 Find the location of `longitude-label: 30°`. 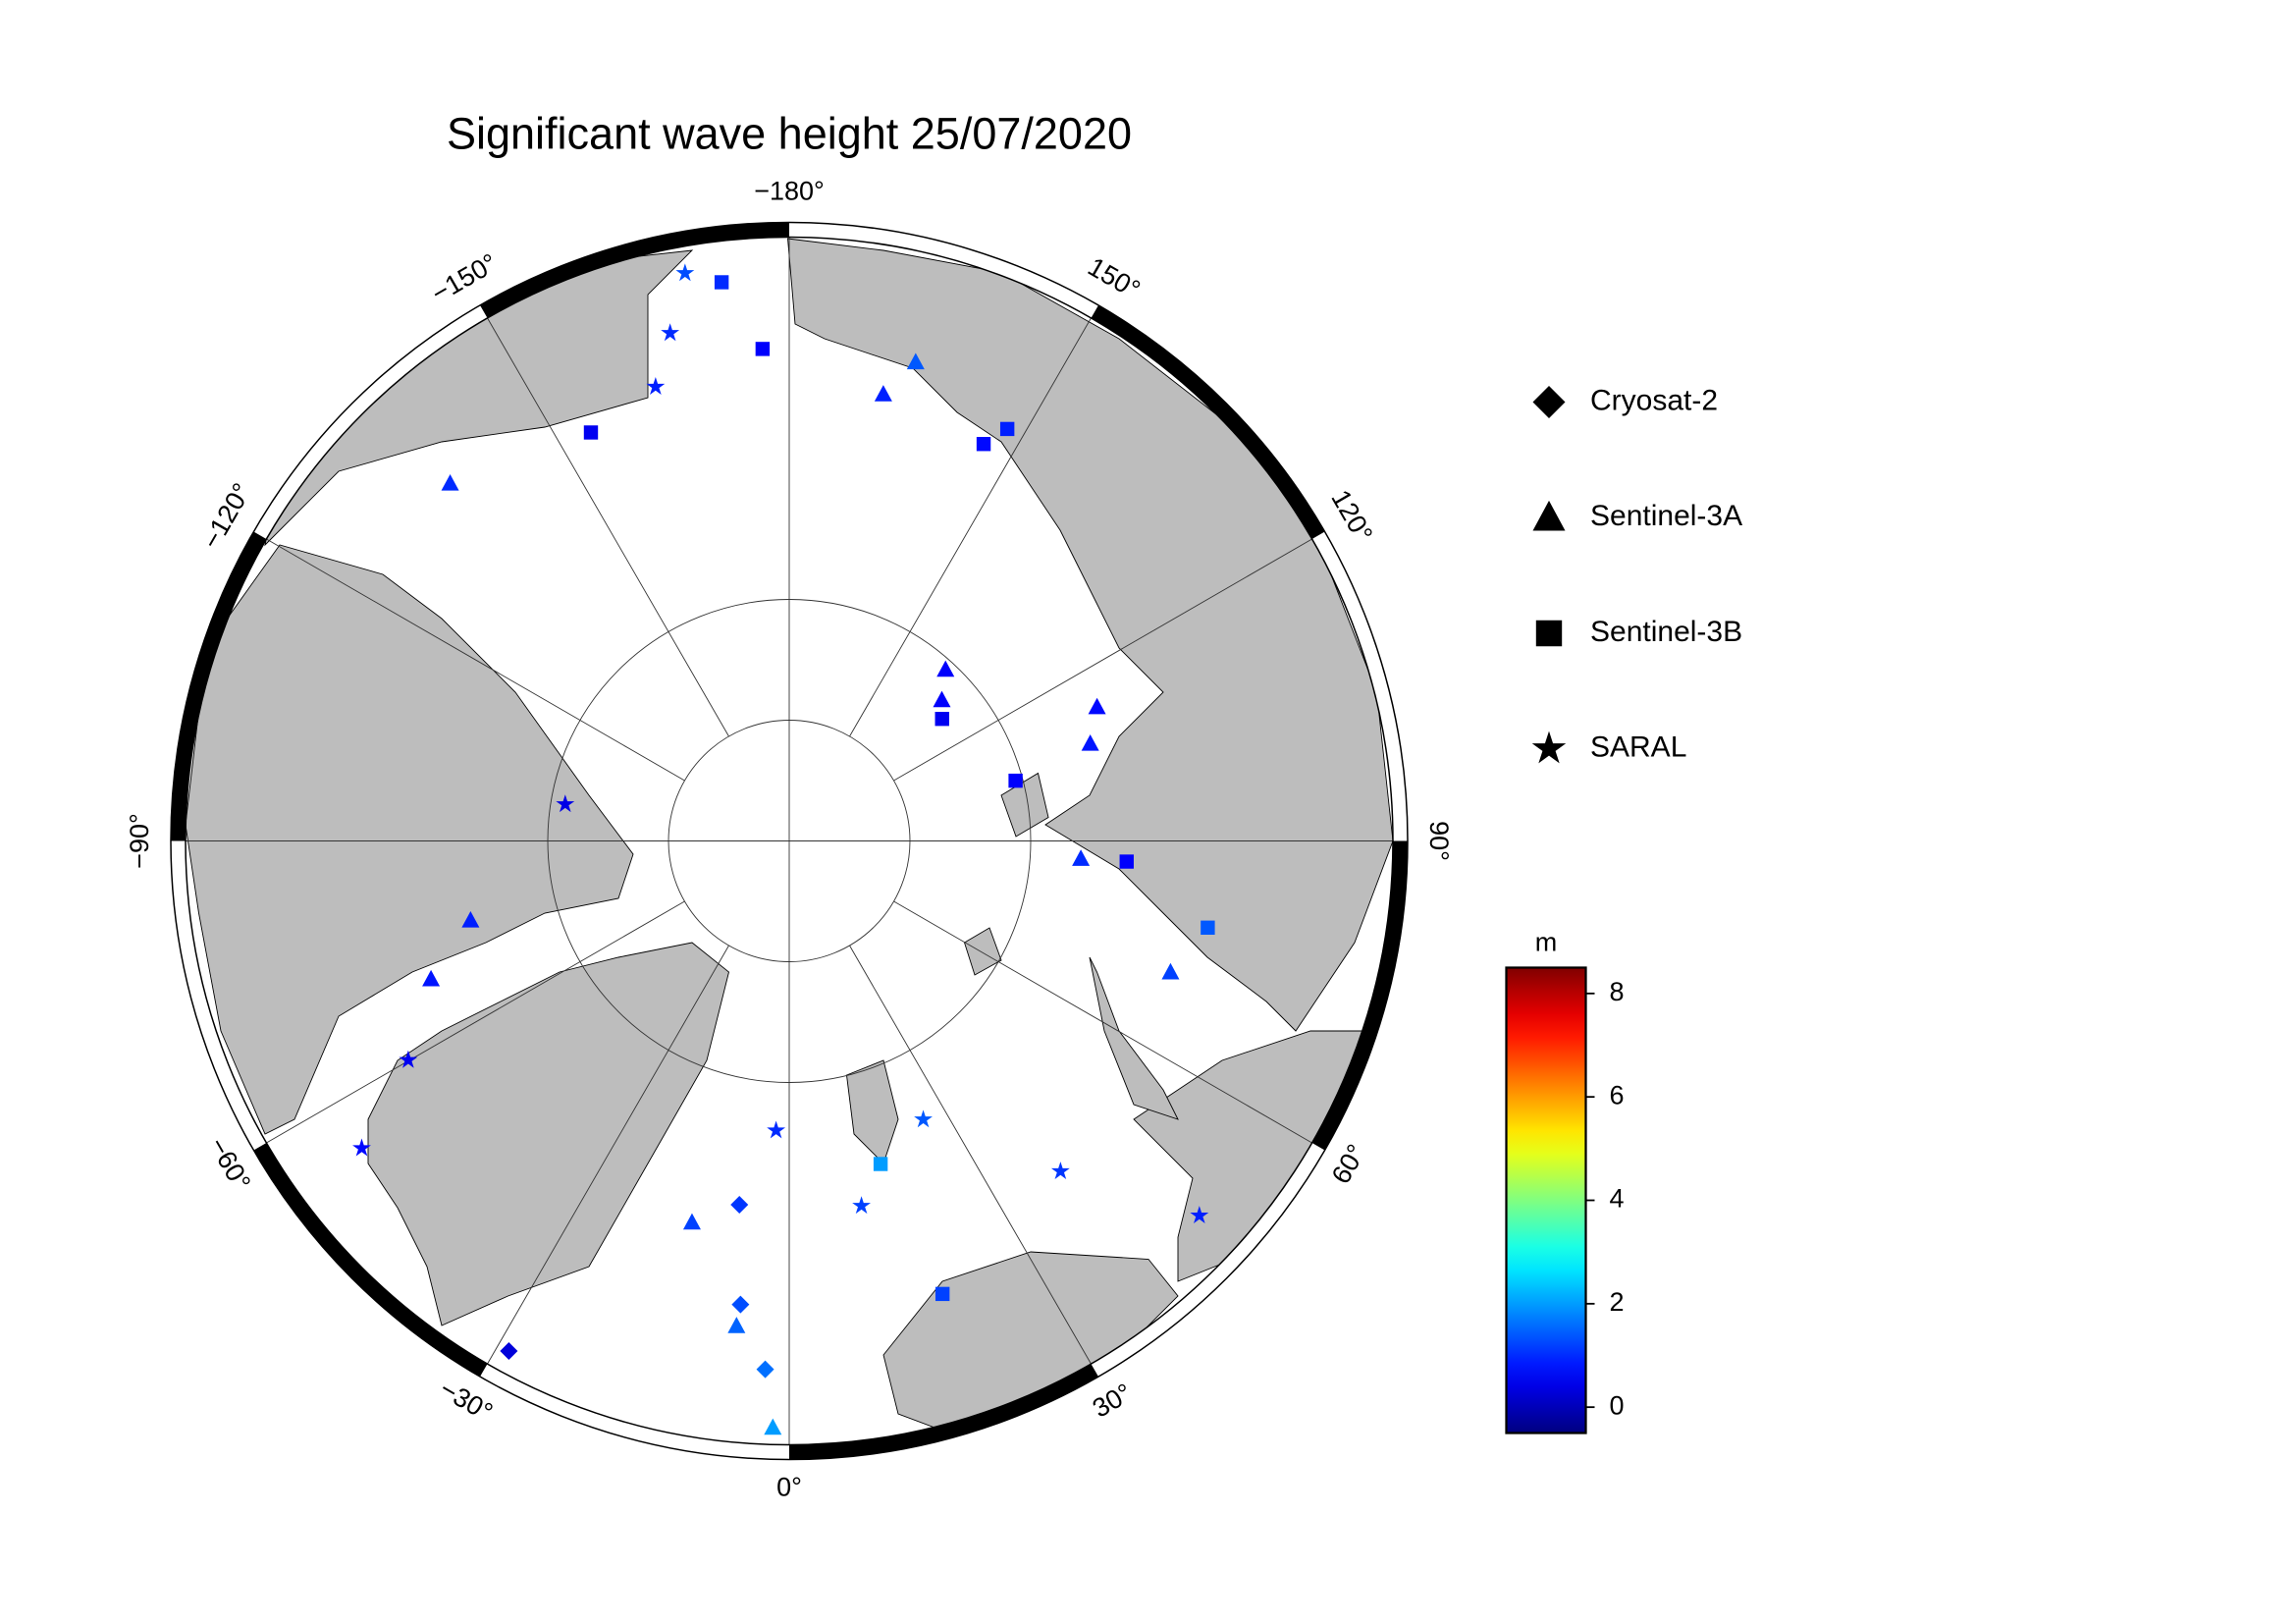

longitude-label: 30° is located at coordinates (1112, 1400).